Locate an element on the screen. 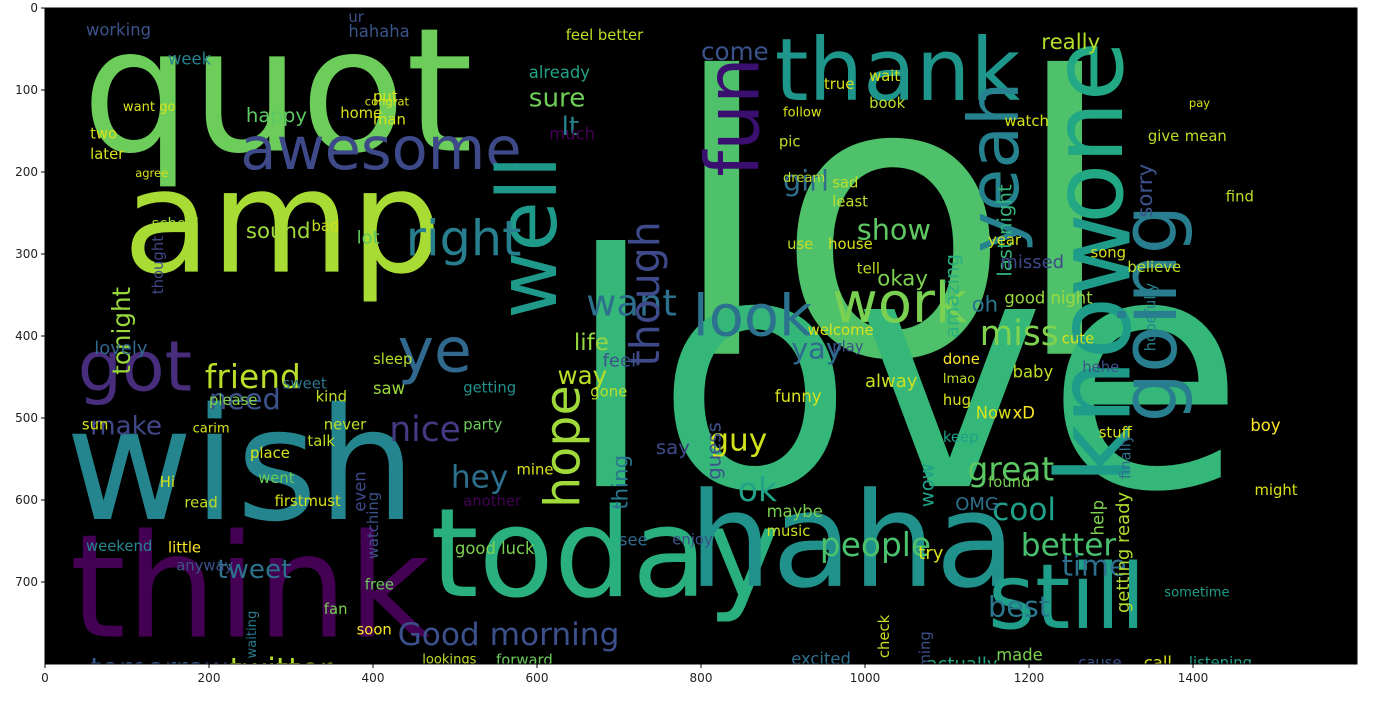 This screenshot has width=1373, height=703. word-see: see is located at coordinates (633, 540).